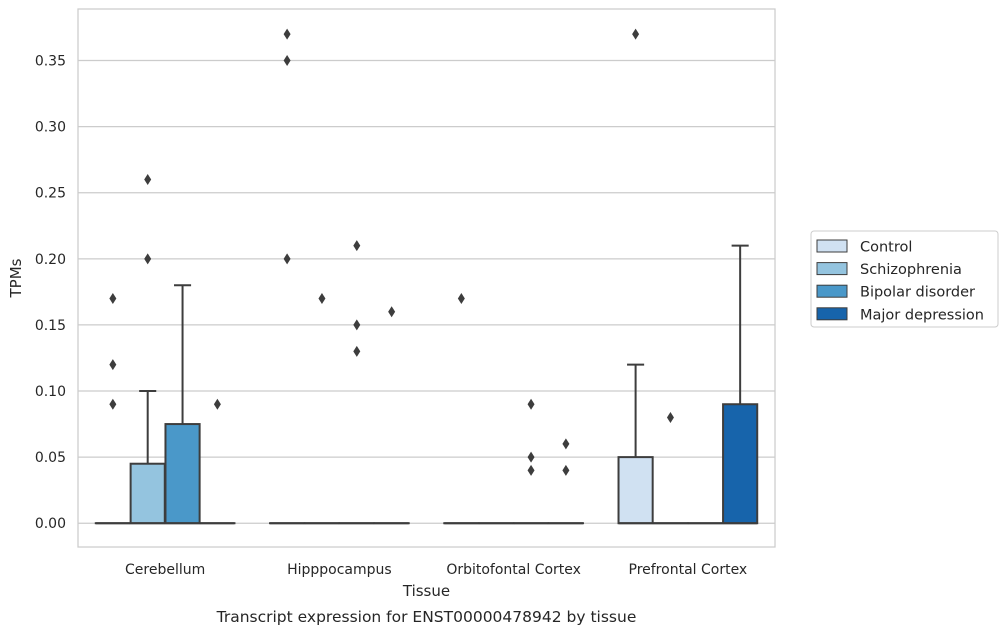 This screenshot has height=634, width=1007. Describe the element at coordinates (50, 392) in the screenshot. I see `y-tick-label: 0.10` at that location.